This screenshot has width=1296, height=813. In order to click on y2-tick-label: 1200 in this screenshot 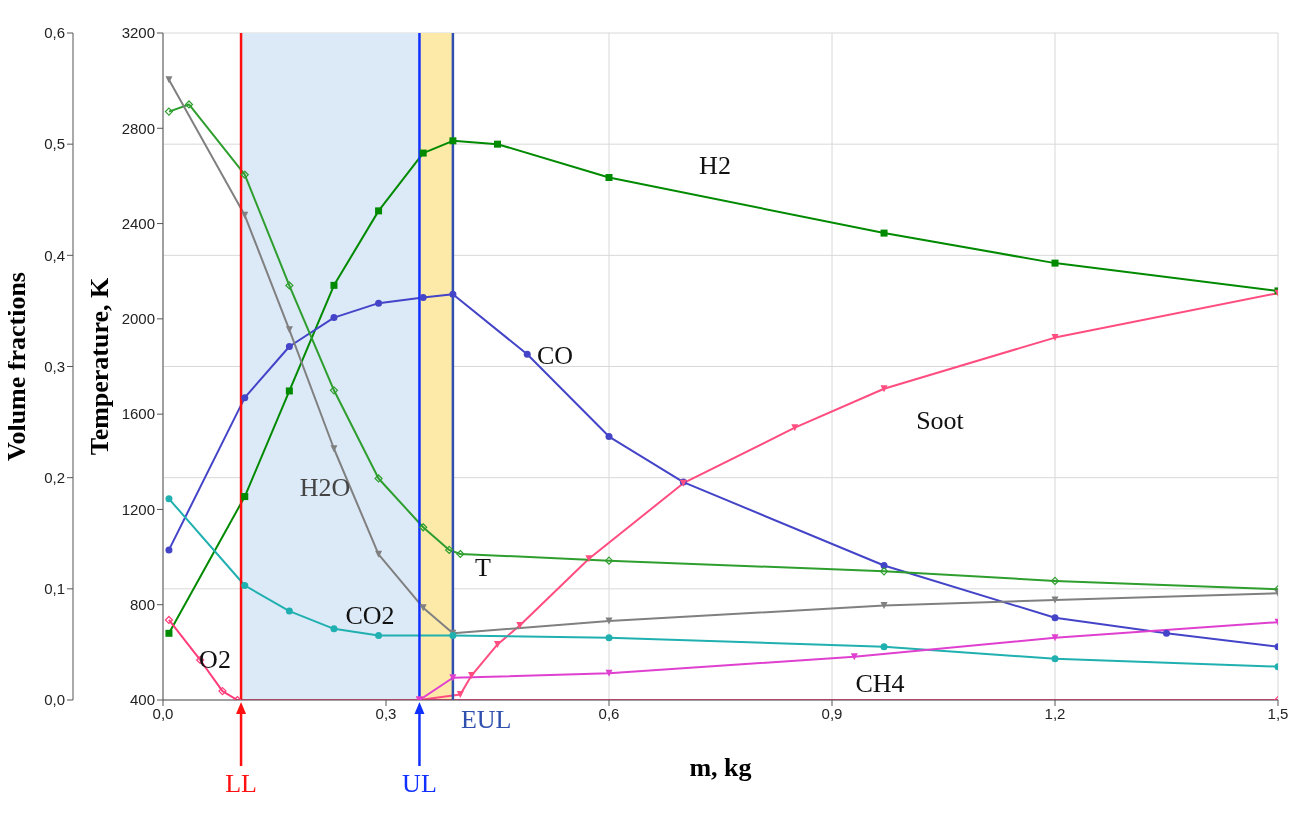, I will do `click(138, 509)`.